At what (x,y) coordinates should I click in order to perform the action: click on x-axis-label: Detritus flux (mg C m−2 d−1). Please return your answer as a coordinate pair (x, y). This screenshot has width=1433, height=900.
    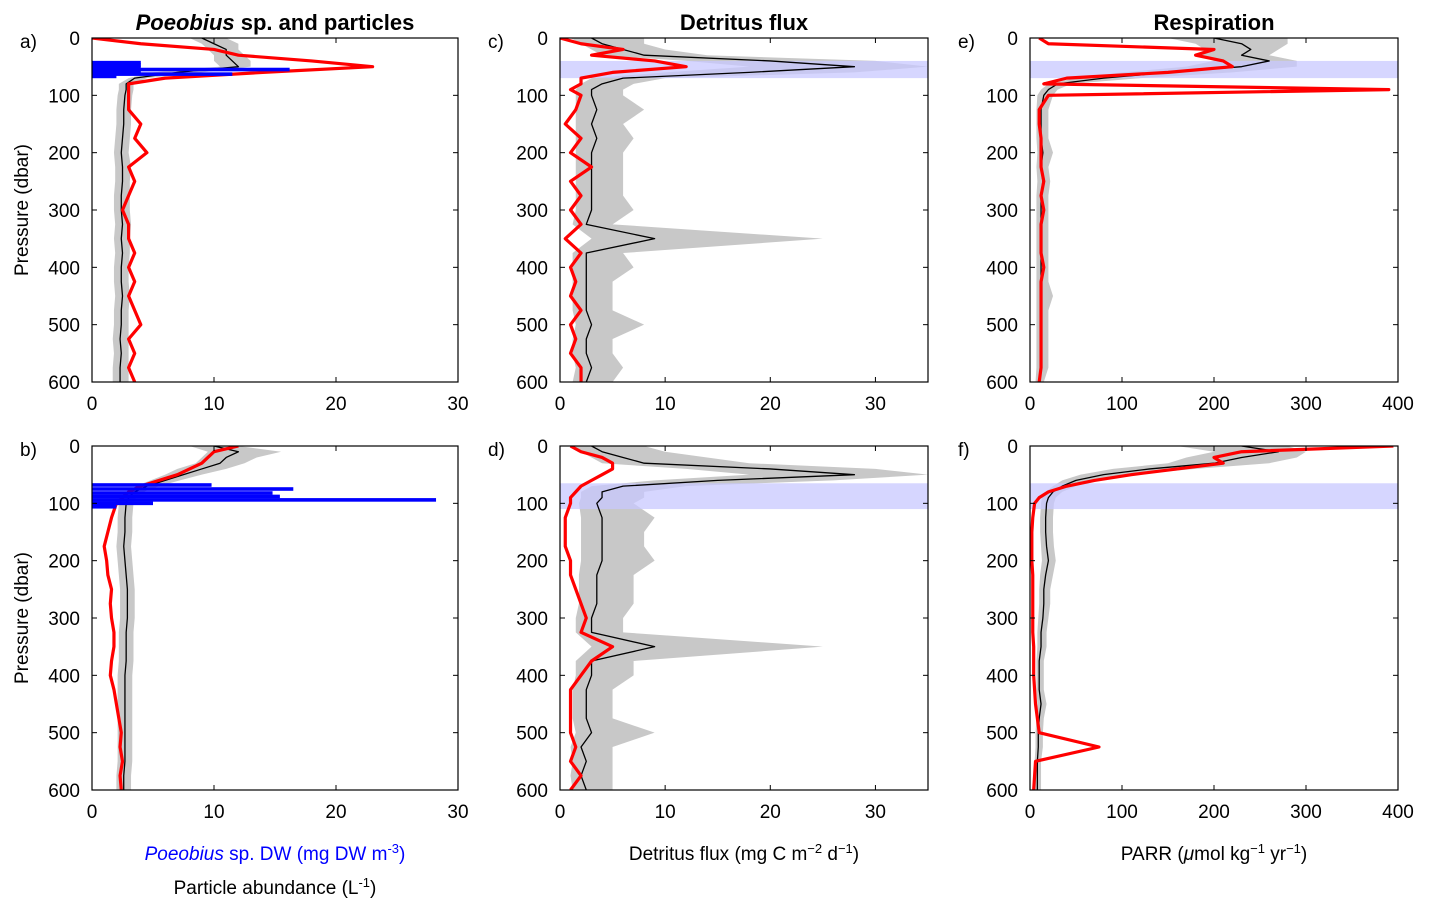
    Looking at the image, I should click on (744, 853).